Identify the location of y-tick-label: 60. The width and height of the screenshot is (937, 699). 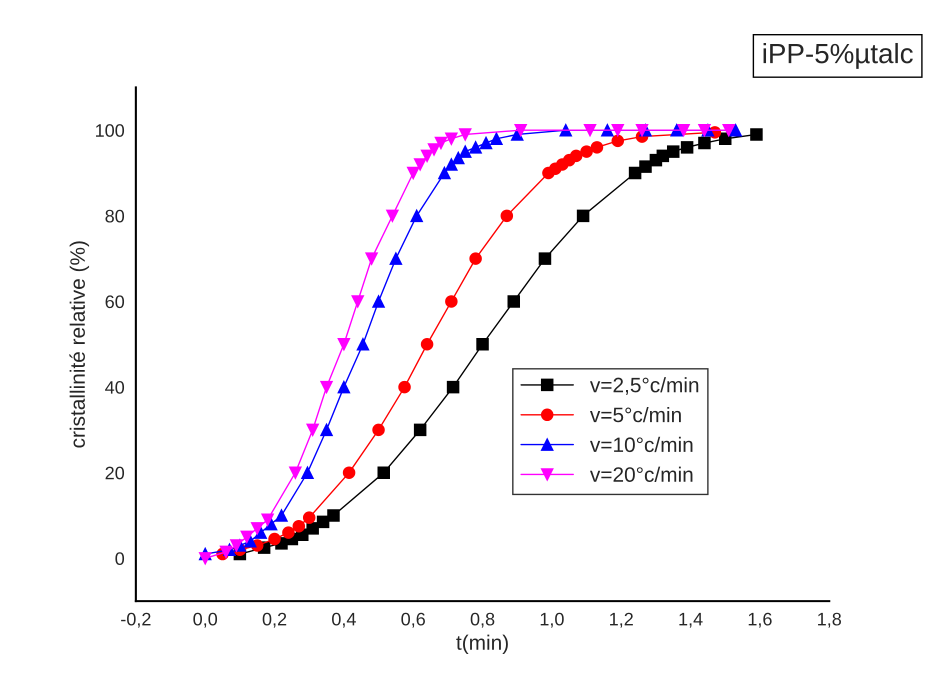
(115, 301).